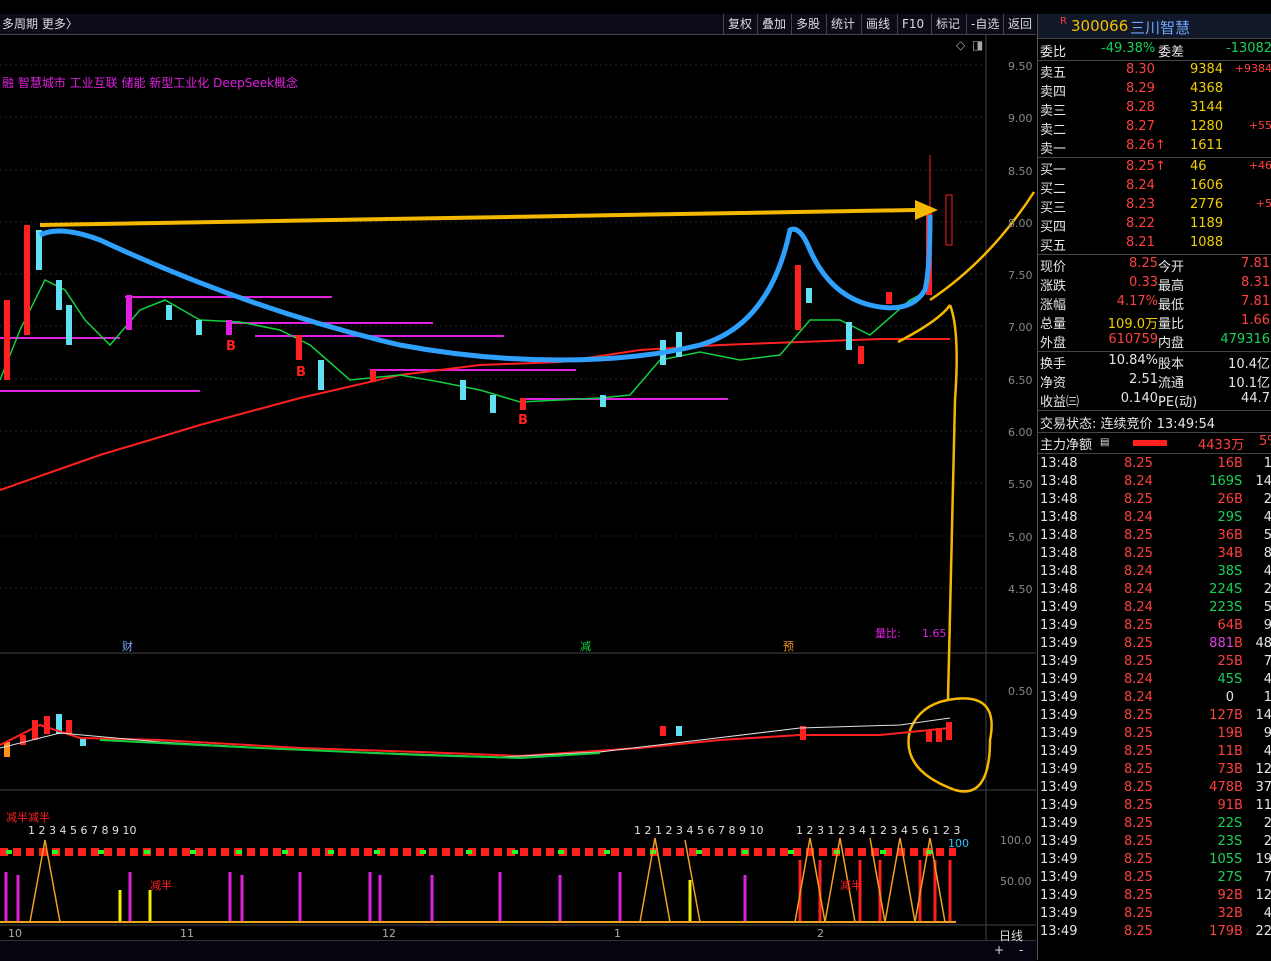 The height and width of the screenshot is (961, 1271). I want to click on ask-price: 8.29, so click(1140, 88).